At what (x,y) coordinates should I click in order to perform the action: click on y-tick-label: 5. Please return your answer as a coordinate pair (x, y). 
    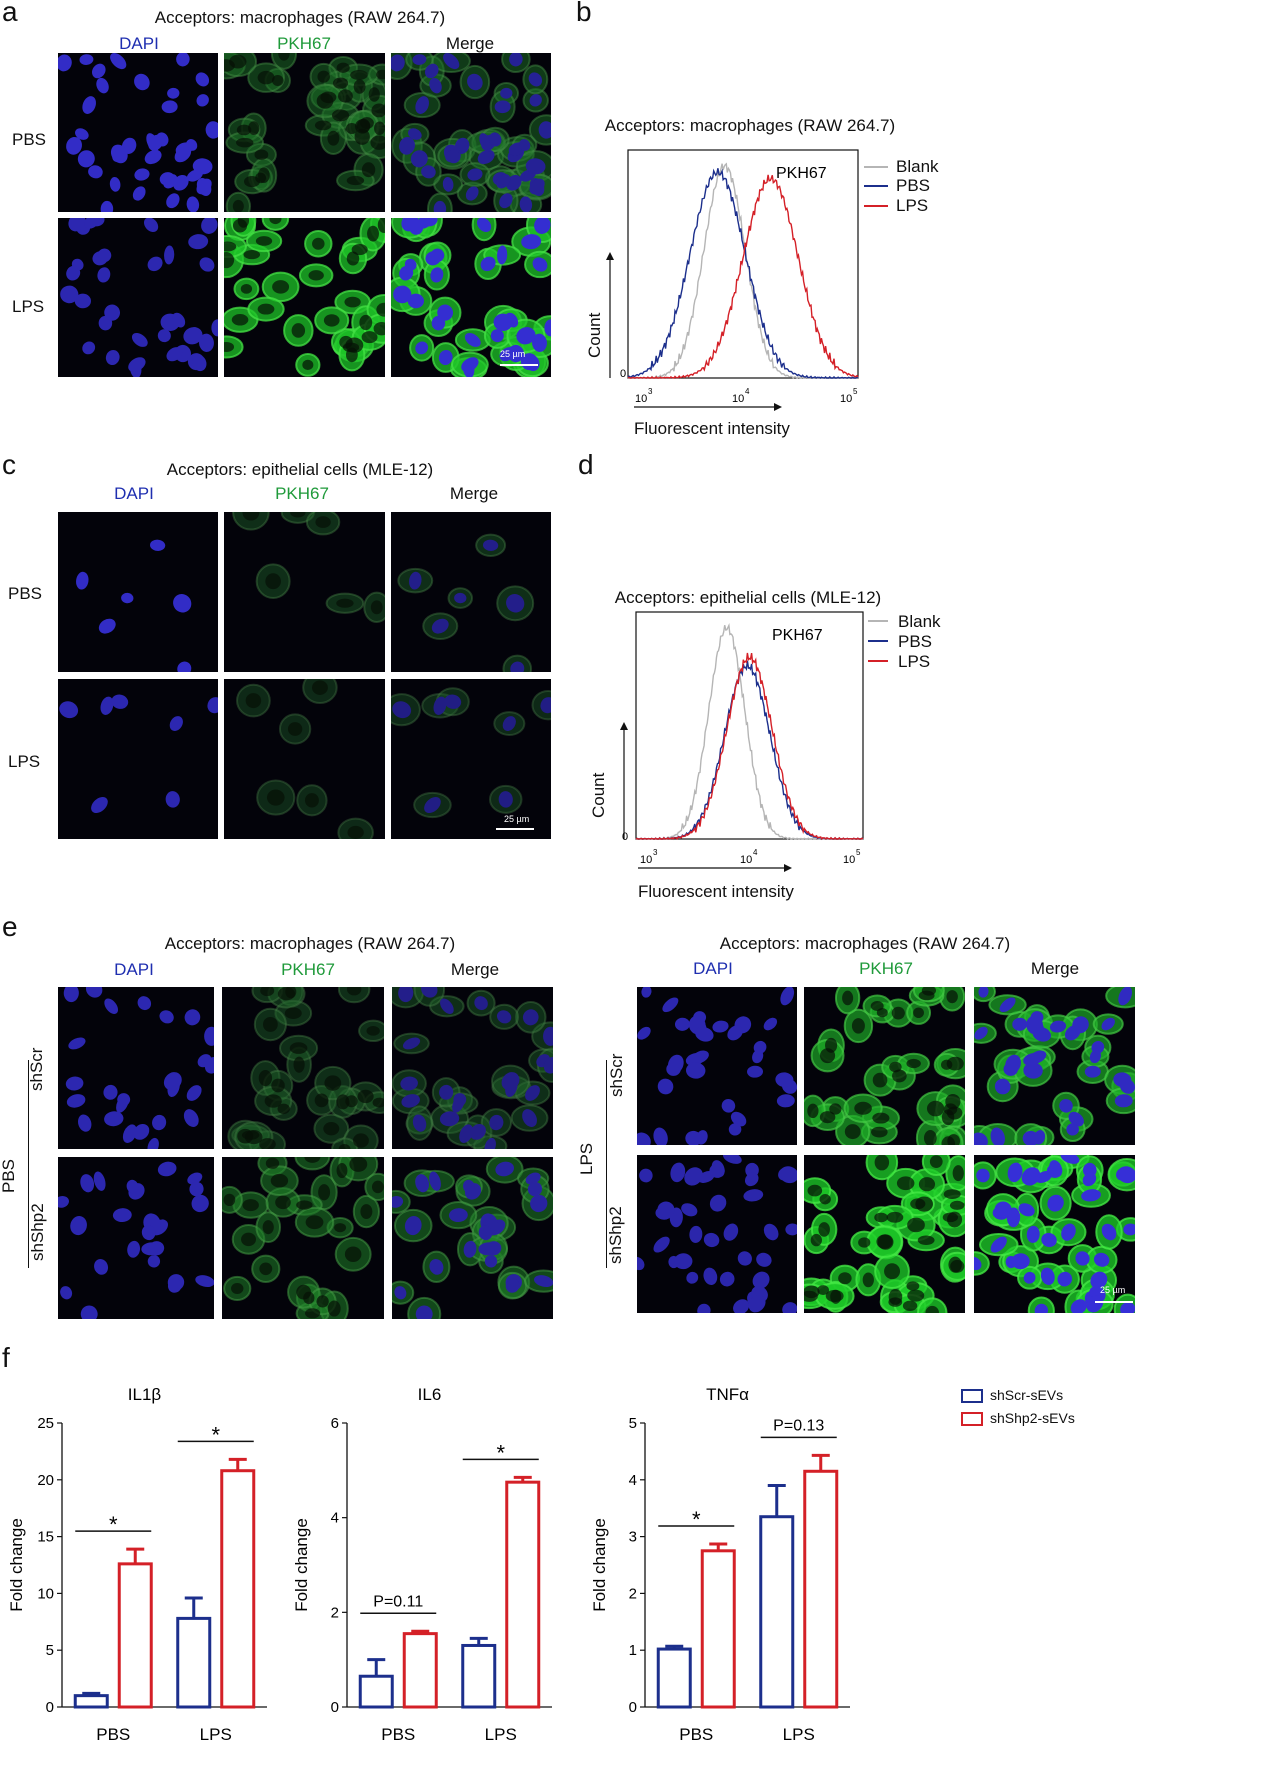
    Looking at the image, I should click on (50, 1650).